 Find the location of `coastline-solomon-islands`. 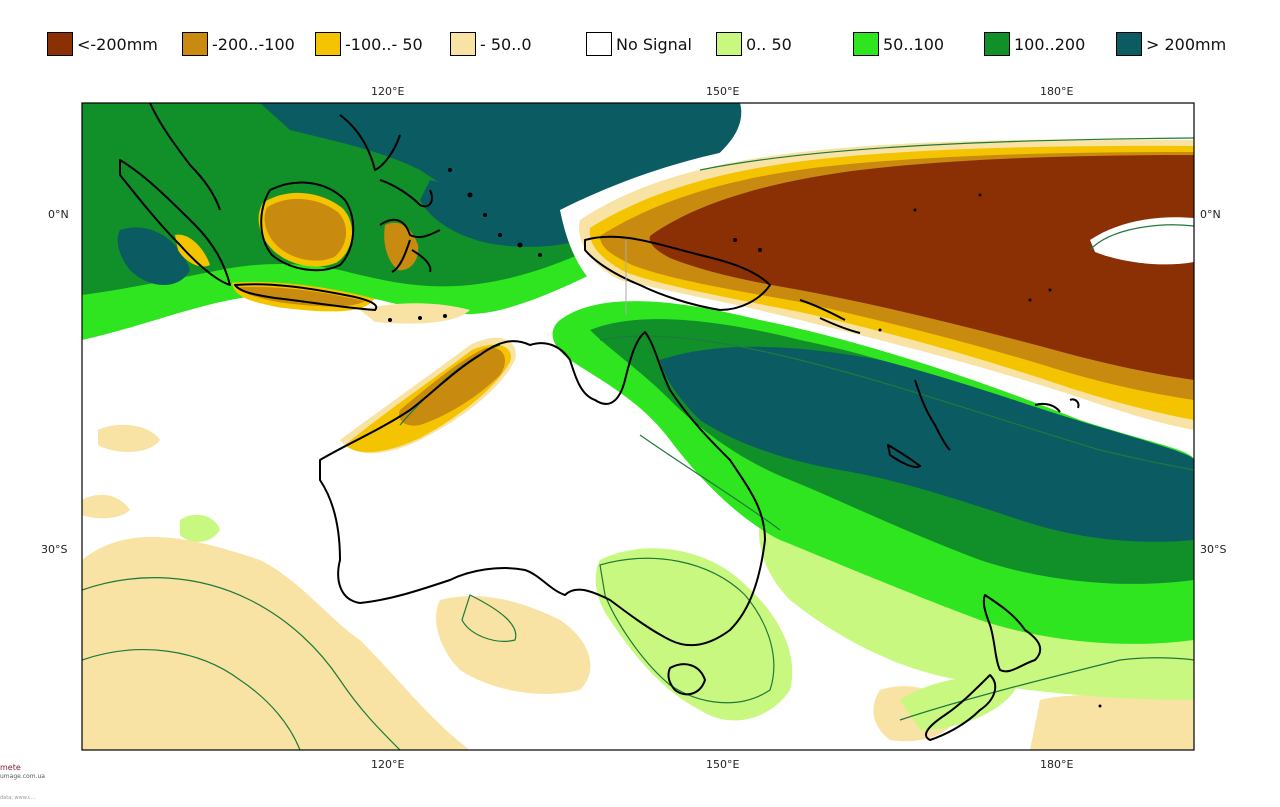

coastline-solomon-islands is located at coordinates (830, 316).